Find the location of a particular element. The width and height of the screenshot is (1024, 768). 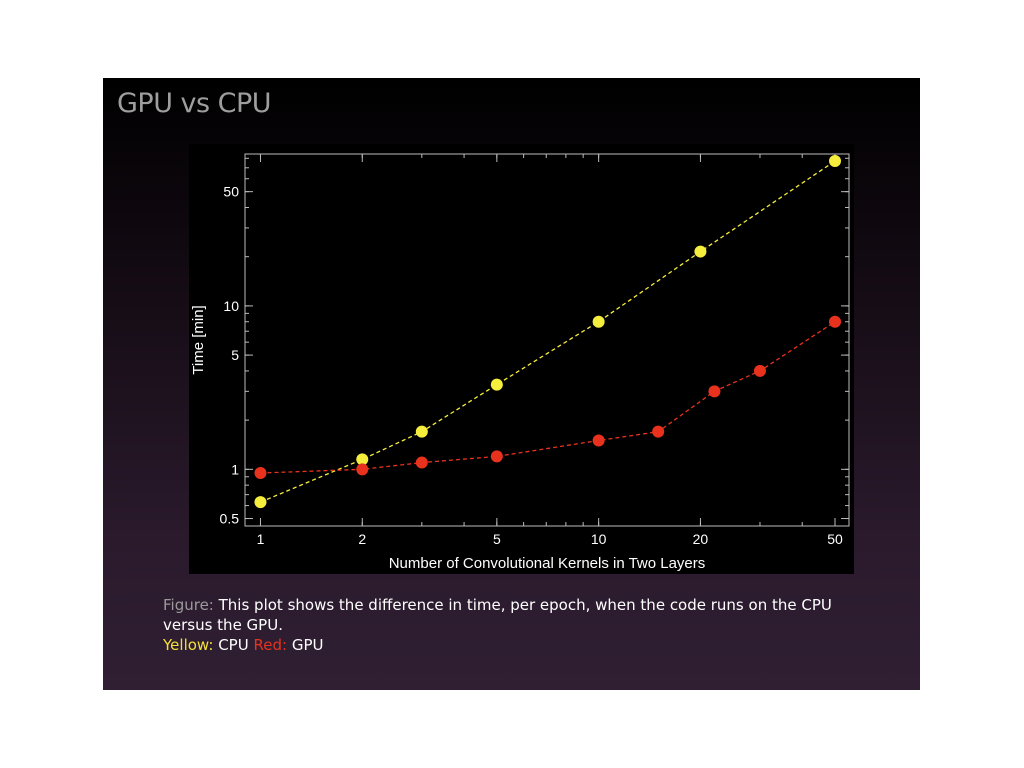

slide-title: GPU vs CPU is located at coordinates (194, 103).